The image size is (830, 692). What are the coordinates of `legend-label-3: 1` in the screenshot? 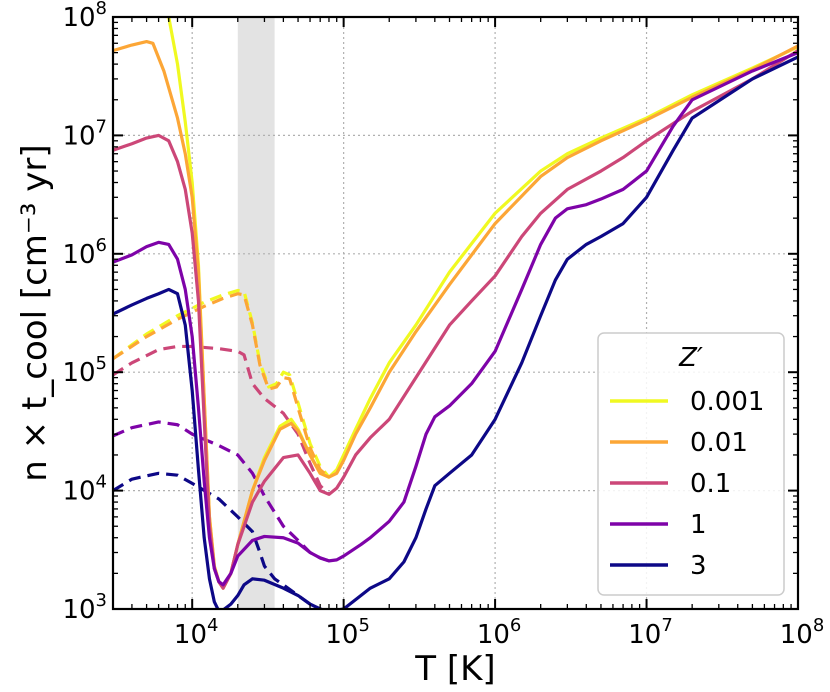 It's located at (698, 525).